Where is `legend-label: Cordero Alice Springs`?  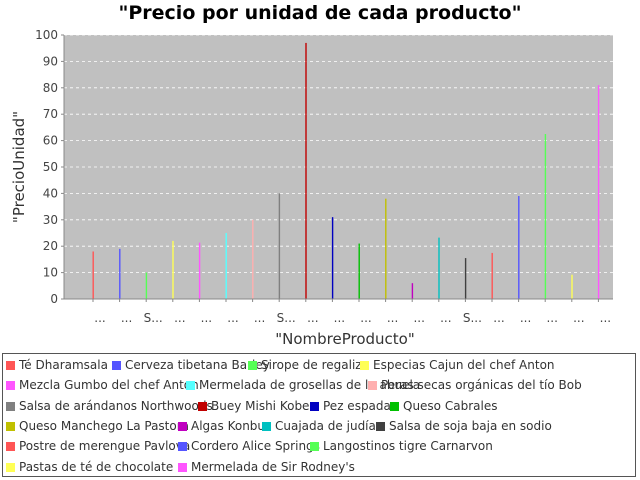
legend-label: Cordero Alice Springs is located at coordinates (255, 446).